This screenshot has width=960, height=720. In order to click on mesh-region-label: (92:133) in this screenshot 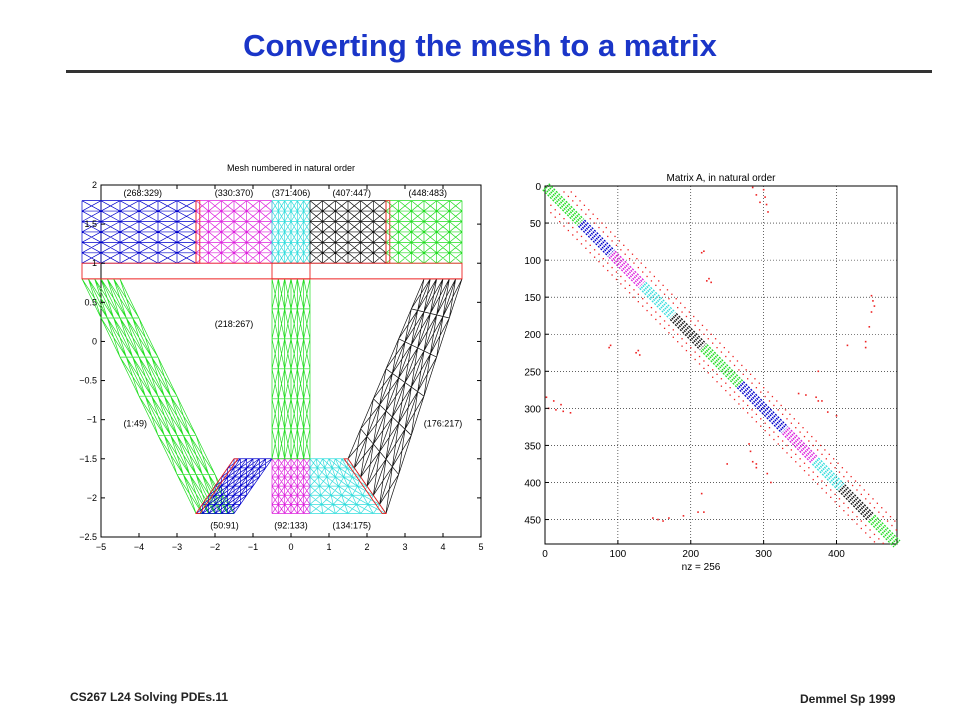, I will do `click(291, 525)`.